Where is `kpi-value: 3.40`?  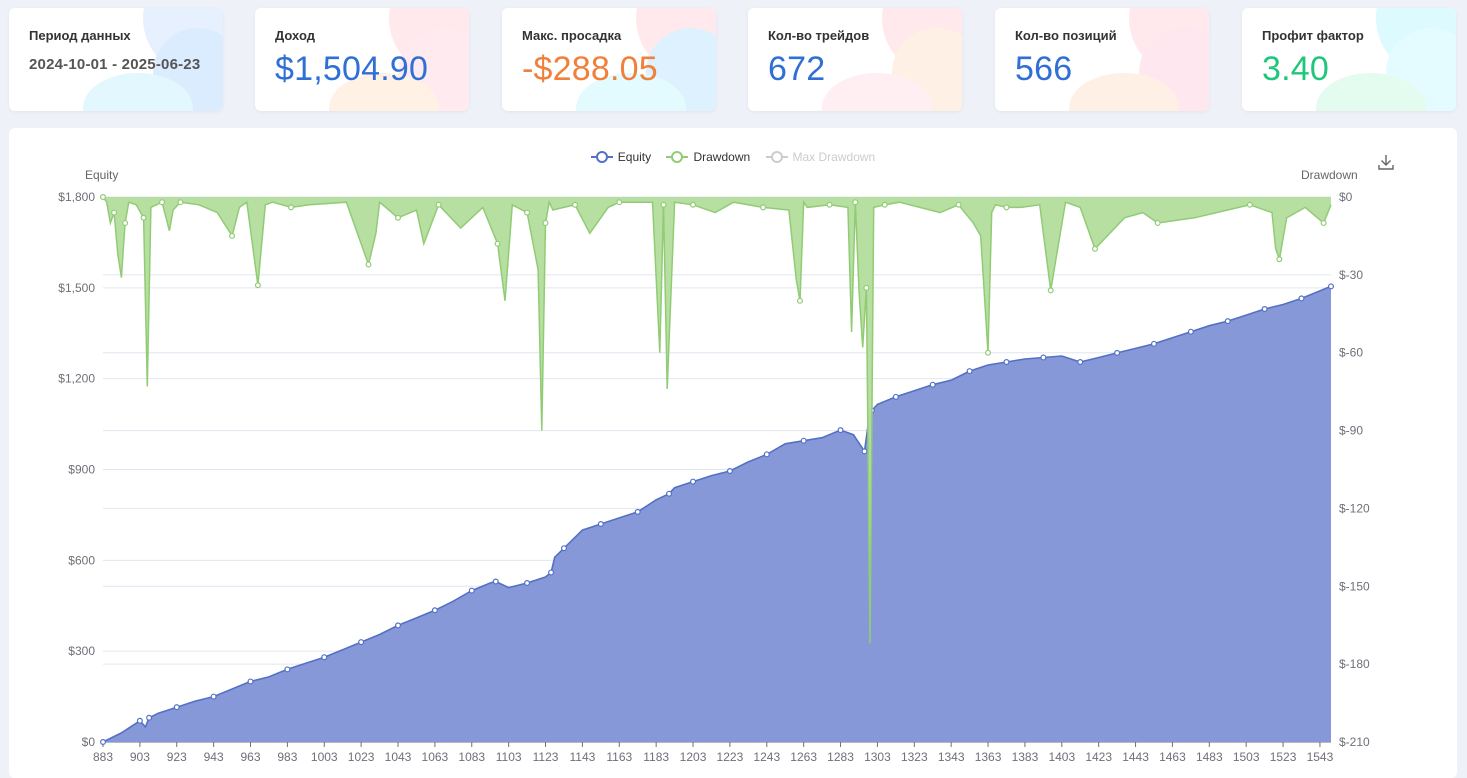 kpi-value: 3.40 is located at coordinates (1295, 69).